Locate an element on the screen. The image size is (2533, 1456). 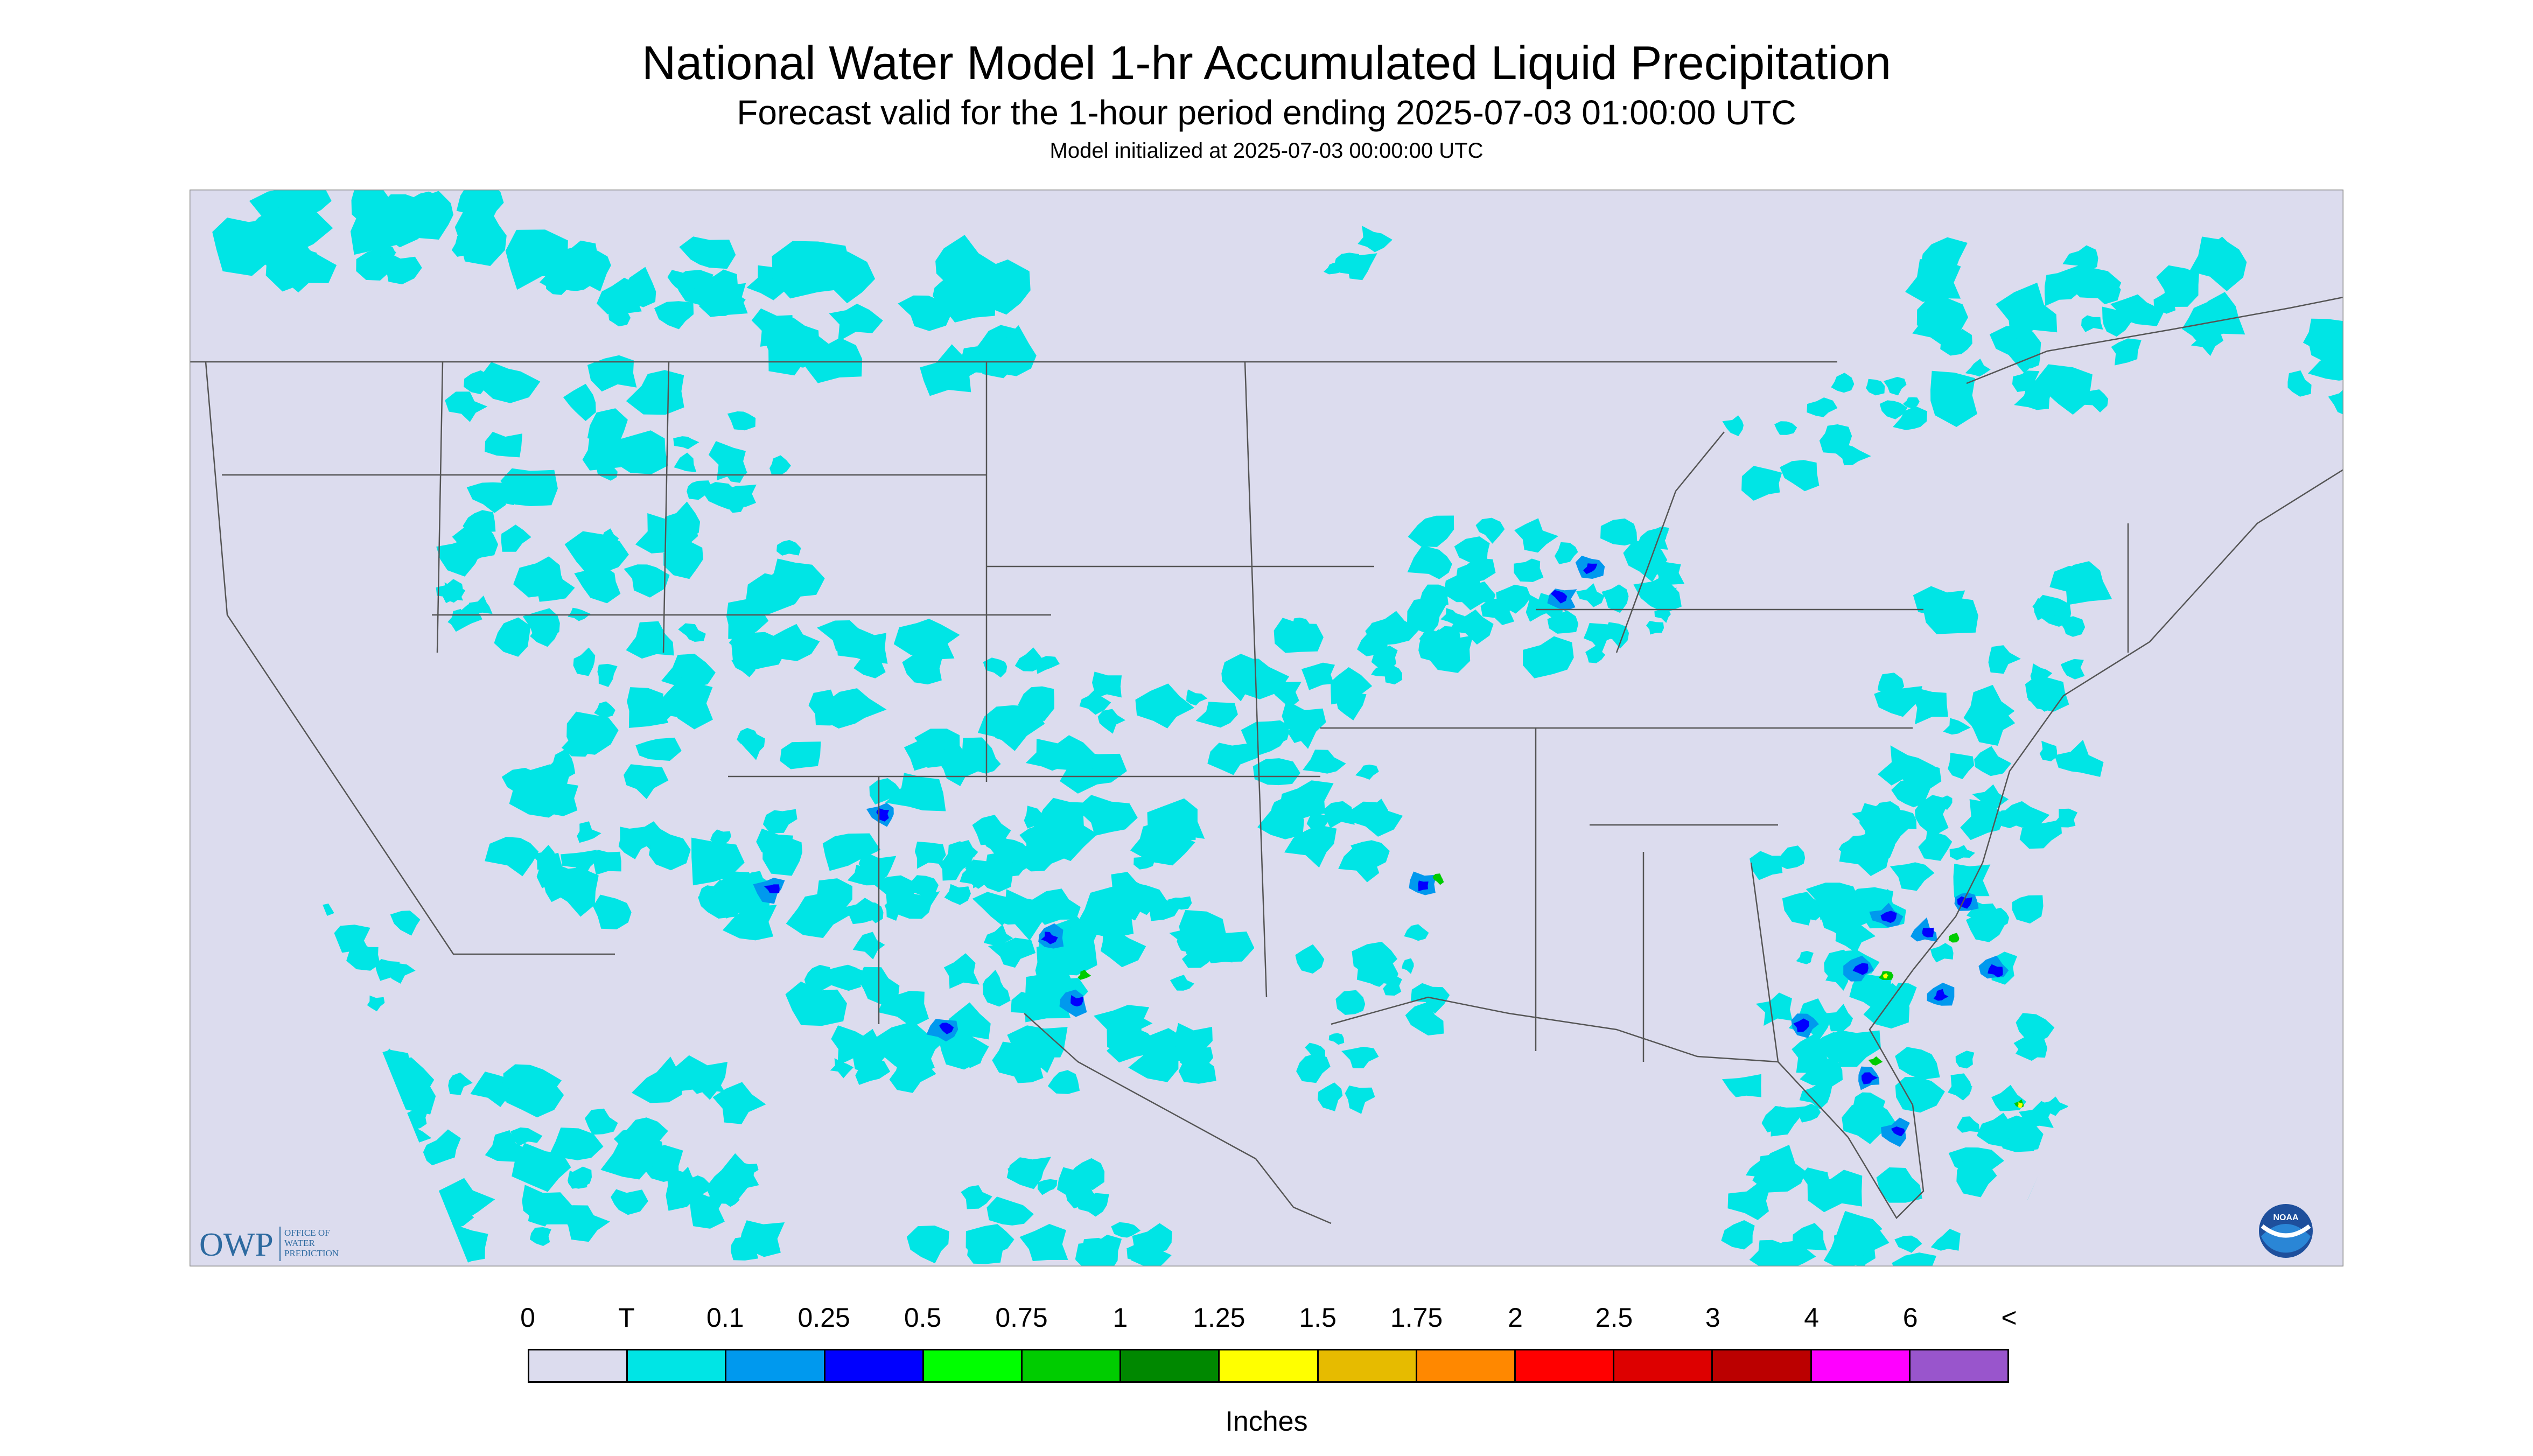
legend-label: 1.25 is located at coordinates (1219, 1318).